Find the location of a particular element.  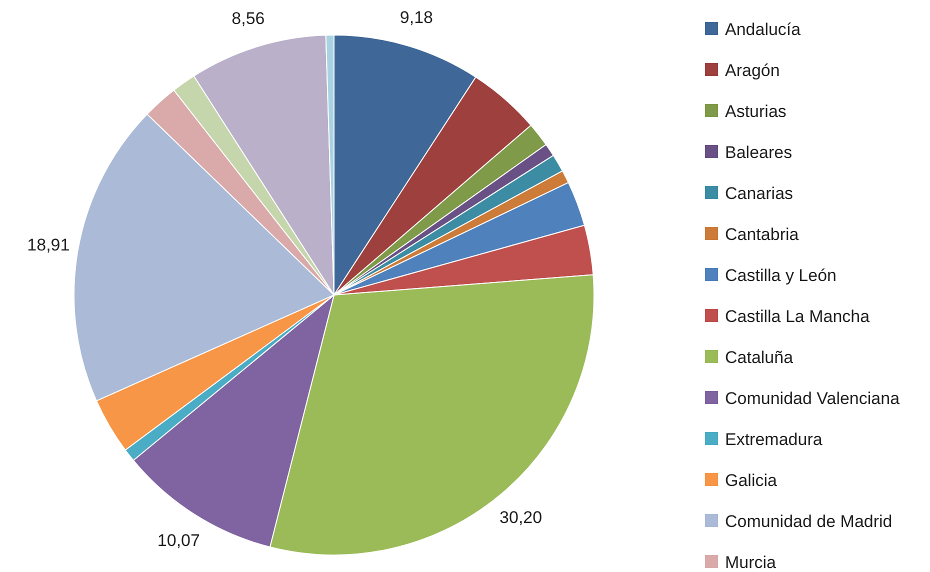

legend-label: Andalucía is located at coordinates (763, 29).